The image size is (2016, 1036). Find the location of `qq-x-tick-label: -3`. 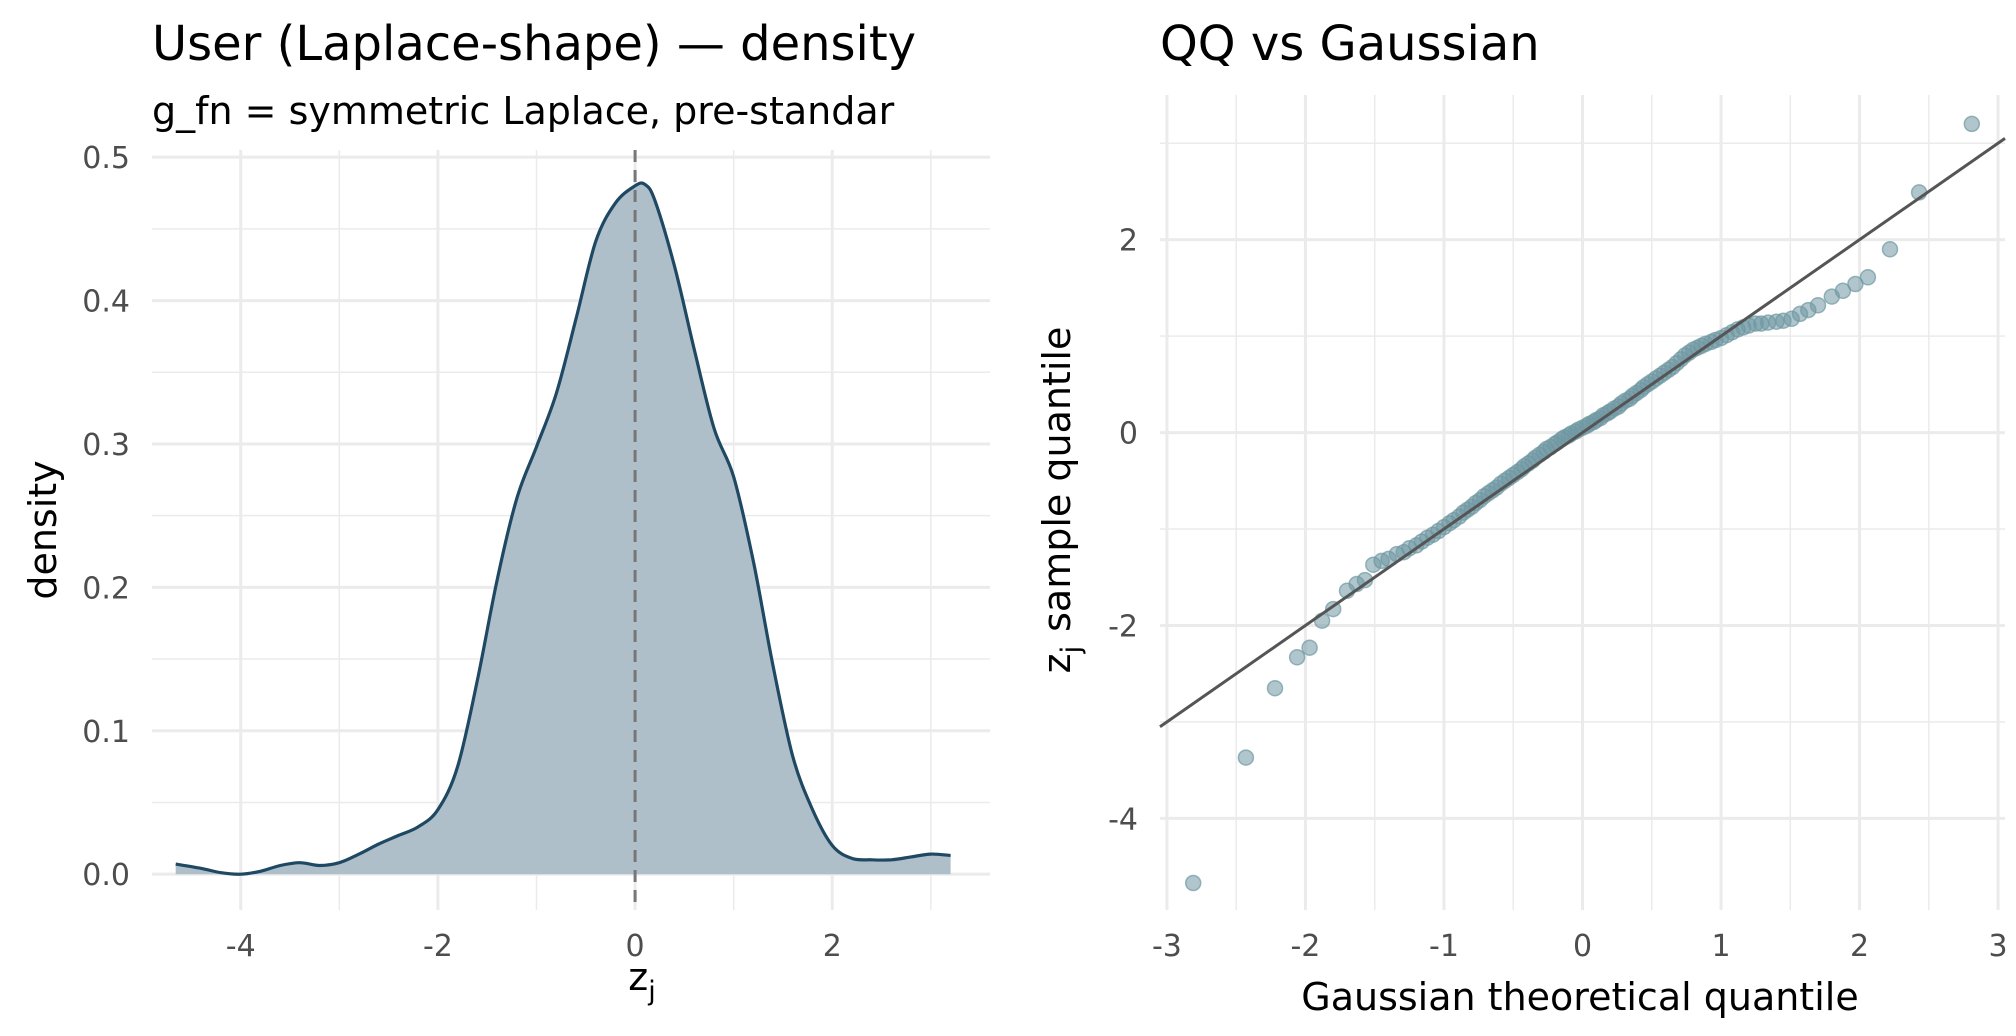

qq-x-tick-label: -3 is located at coordinates (1167, 946).